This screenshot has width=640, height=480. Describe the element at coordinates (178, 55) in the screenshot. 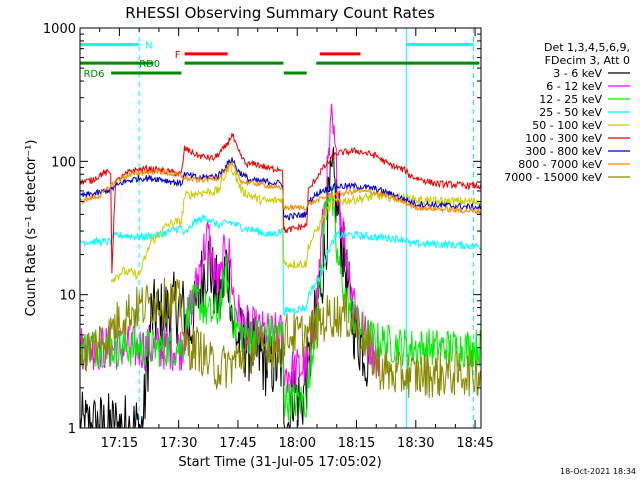

I see `flag-label-f: F` at that location.